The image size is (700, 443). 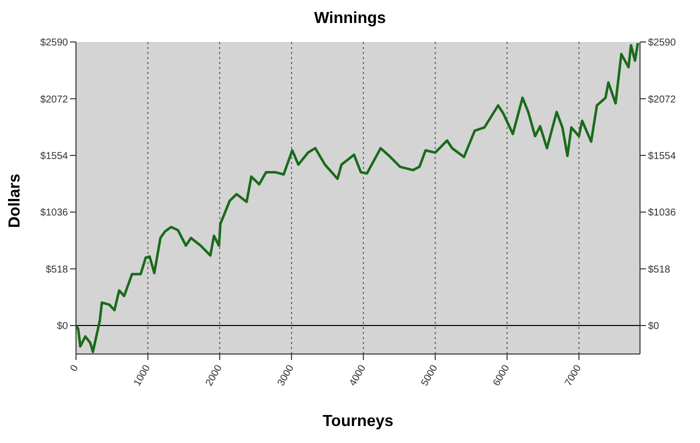 What do you see at coordinates (662, 156) in the screenshot?
I see `y2-tick-label: $1554` at bounding box center [662, 156].